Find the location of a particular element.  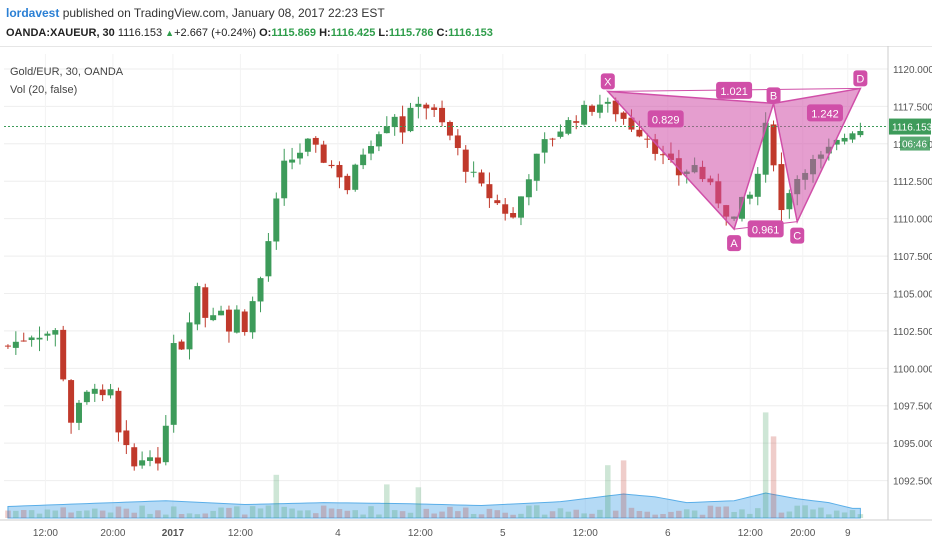

close-label: C: is located at coordinates (442, 33).